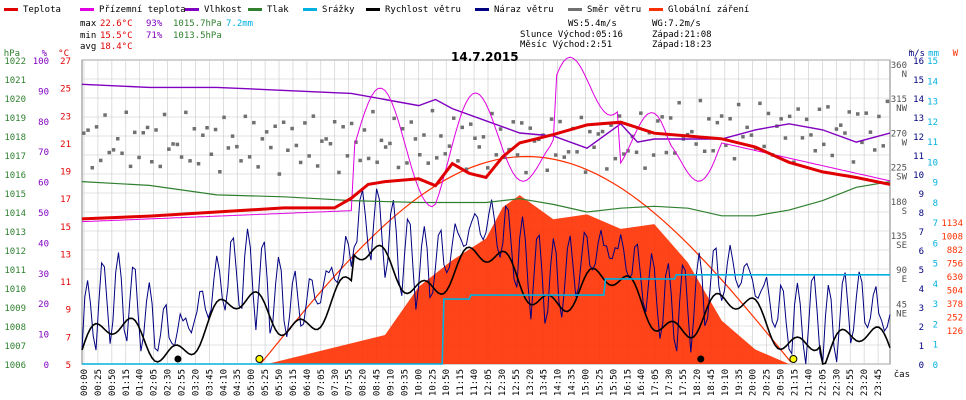 This screenshot has height=400, width=966. What do you see at coordinates (921, 271) in the screenshot?
I see `tick-wind: 5` at bounding box center [921, 271].